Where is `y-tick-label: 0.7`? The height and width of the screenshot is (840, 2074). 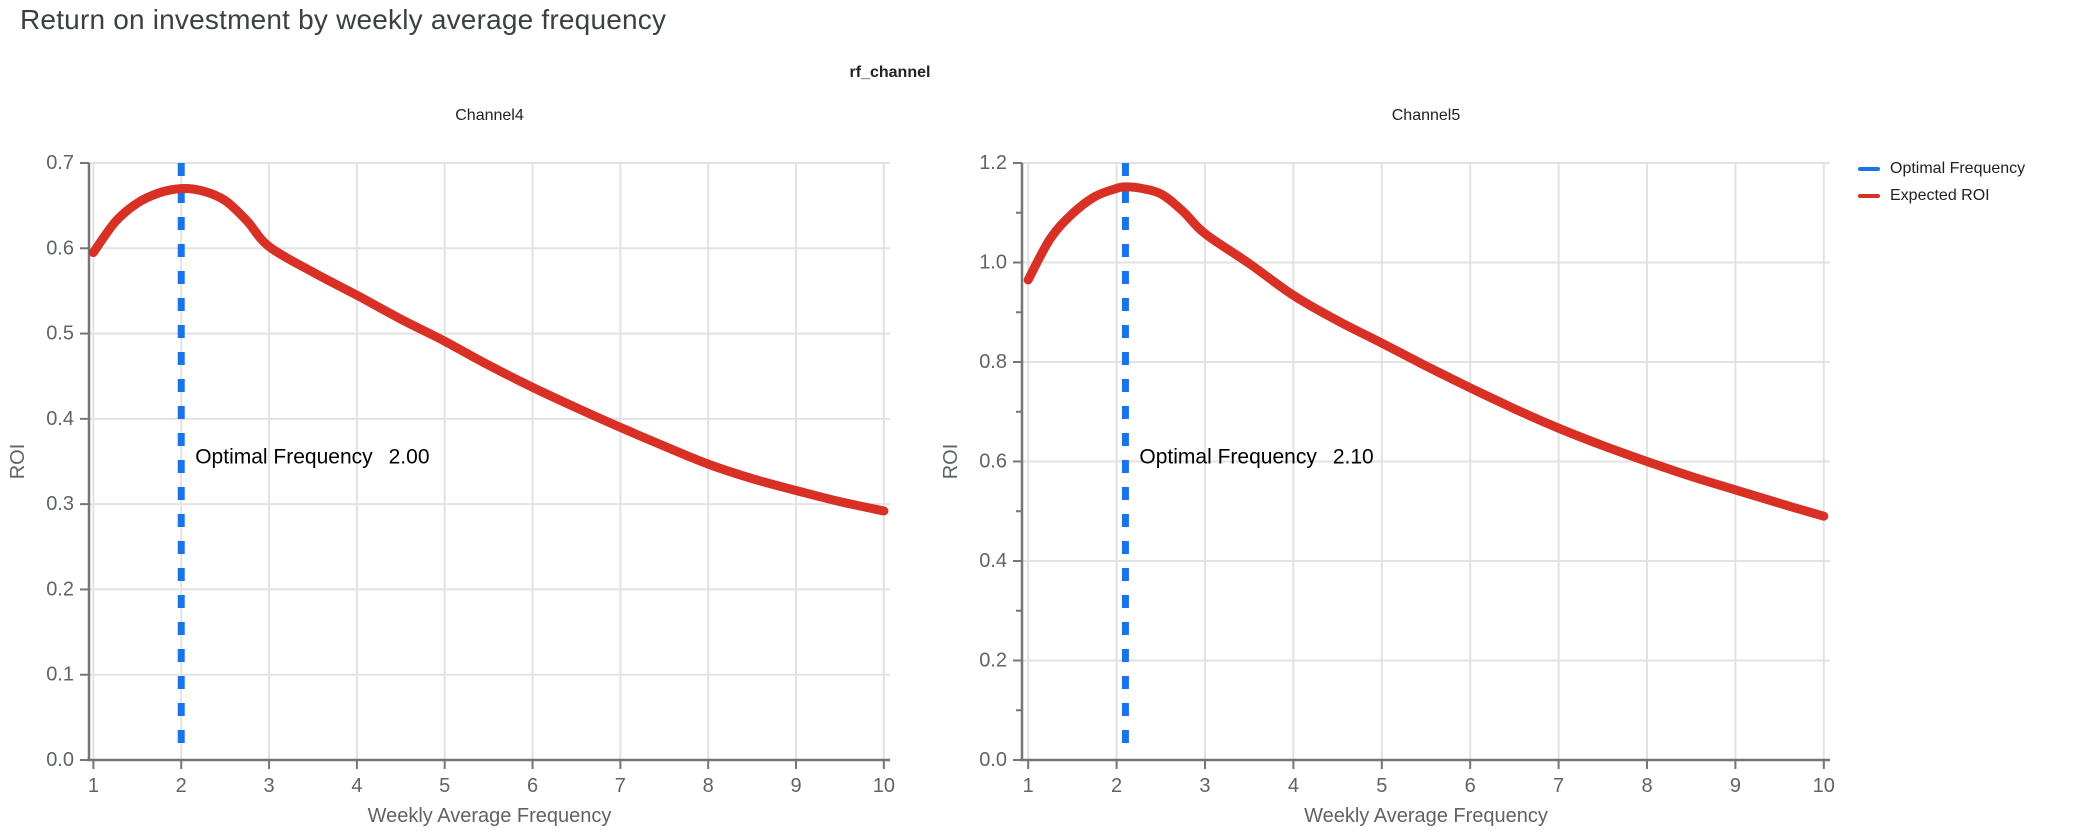
y-tick-label: 0.7 is located at coordinates (60, 163).